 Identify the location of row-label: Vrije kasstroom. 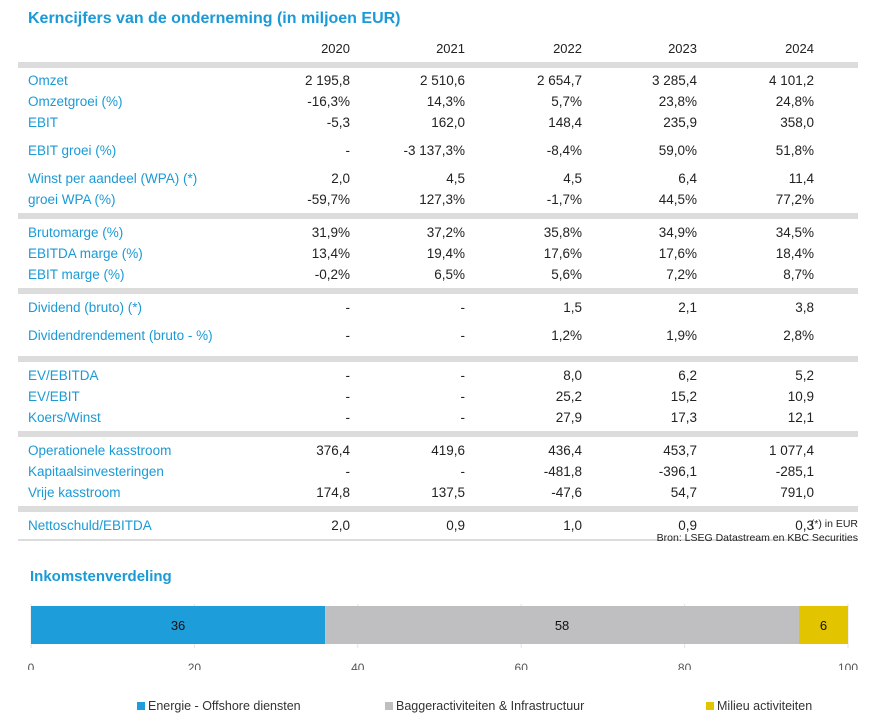
(74, 492).